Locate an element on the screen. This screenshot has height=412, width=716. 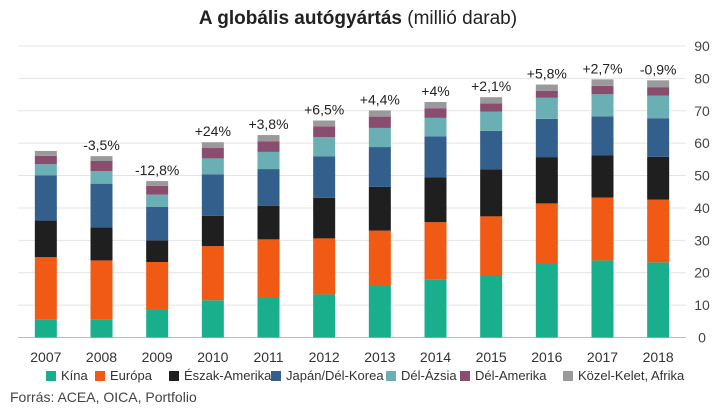
x-tick-label: 2007 is located at coordinates (45, 357).